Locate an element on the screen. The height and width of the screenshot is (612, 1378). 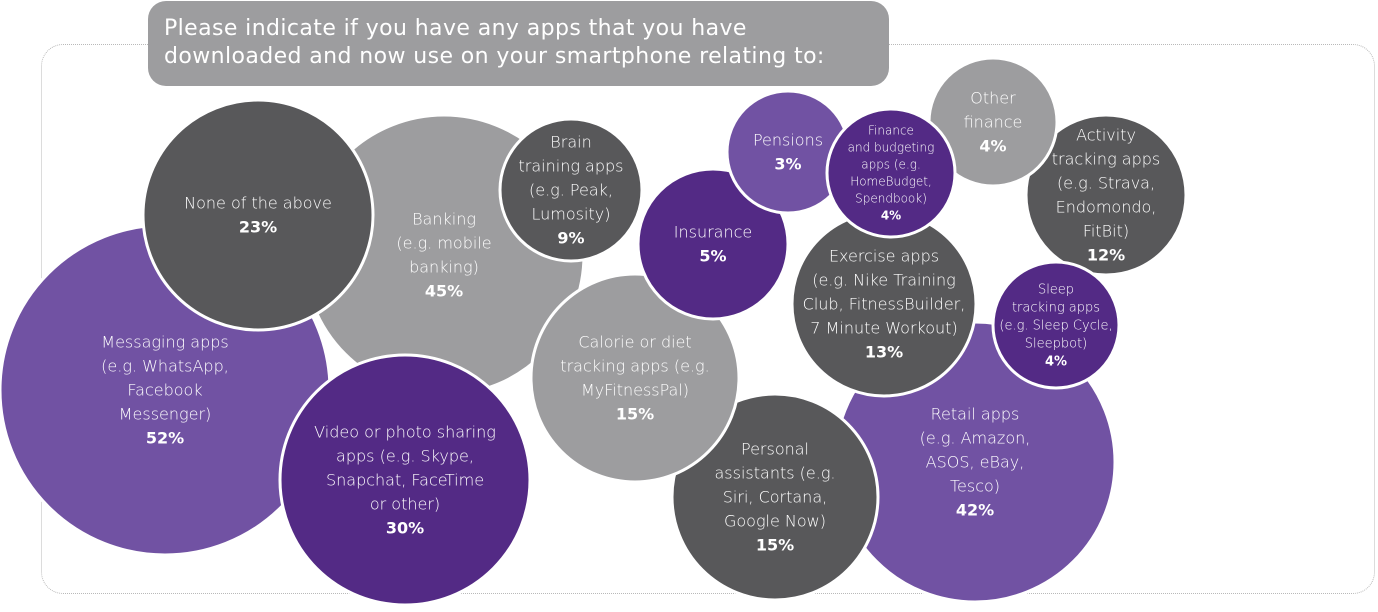
bubble-label: and budgeting is located at coordinates (891, 148).